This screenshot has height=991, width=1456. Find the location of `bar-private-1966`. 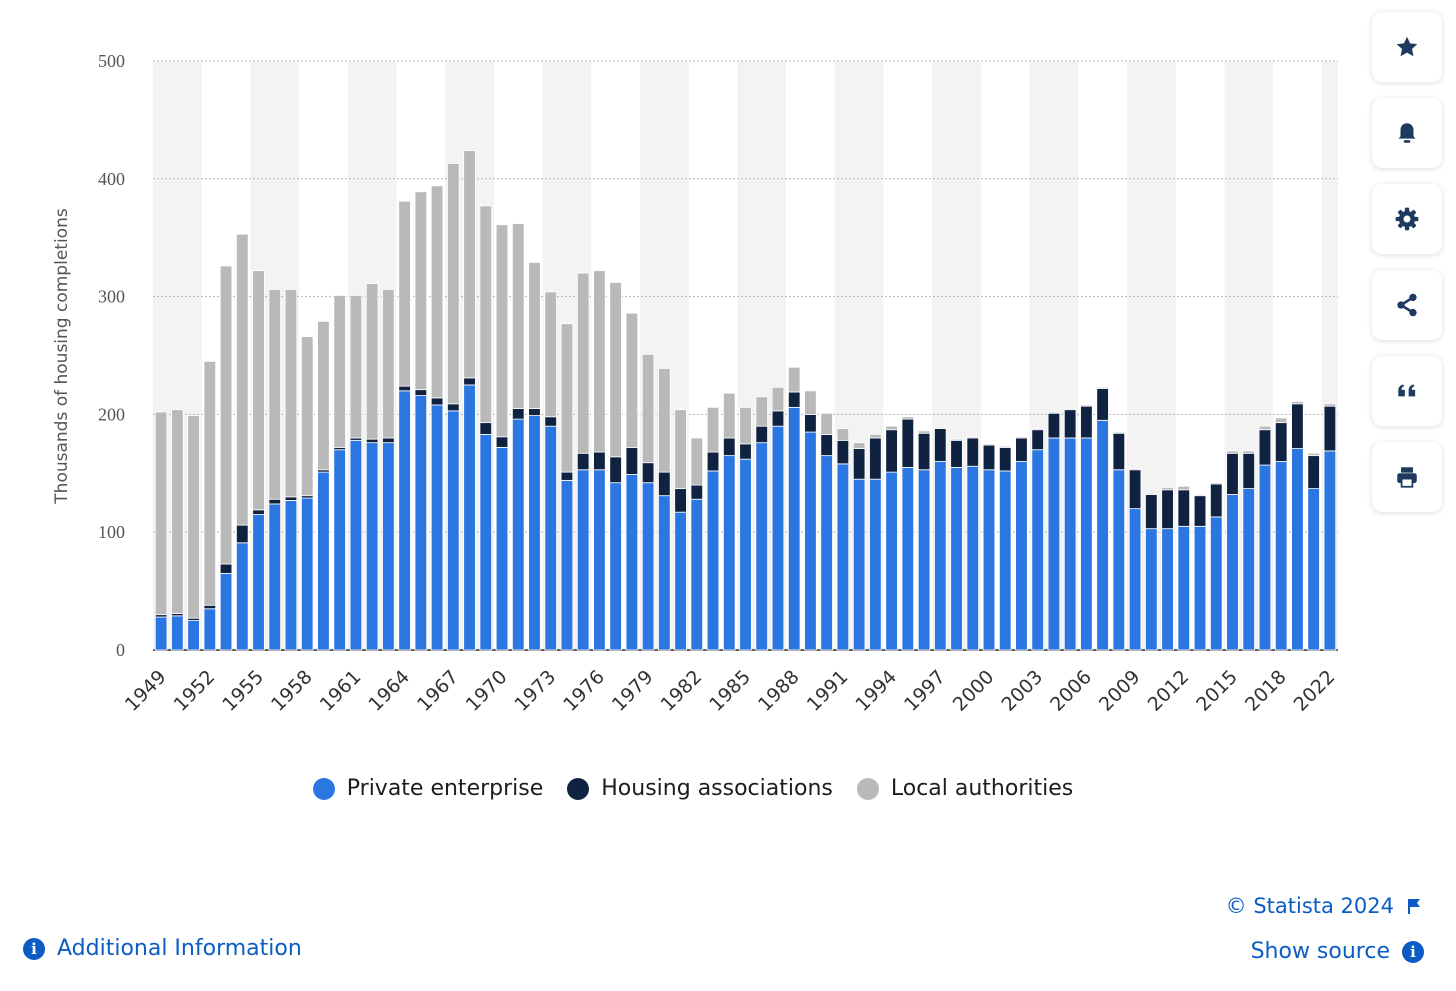

bar-private-1966 is located at coordinates (437, 527).